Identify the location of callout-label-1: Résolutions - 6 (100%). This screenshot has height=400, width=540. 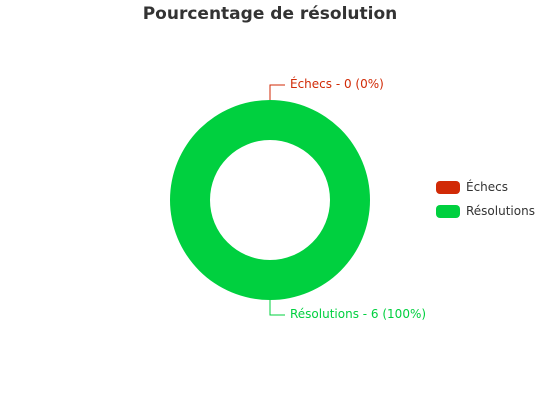
(358, 314).